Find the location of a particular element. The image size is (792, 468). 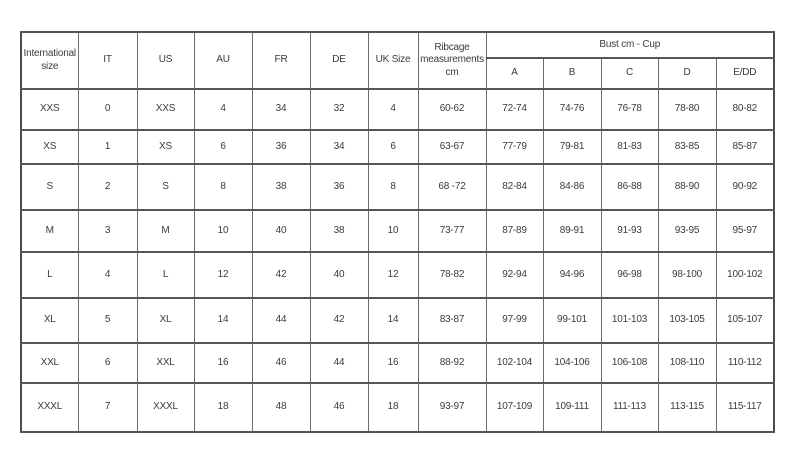

size-cell: 89-91 is located at coordinates (572, 231).